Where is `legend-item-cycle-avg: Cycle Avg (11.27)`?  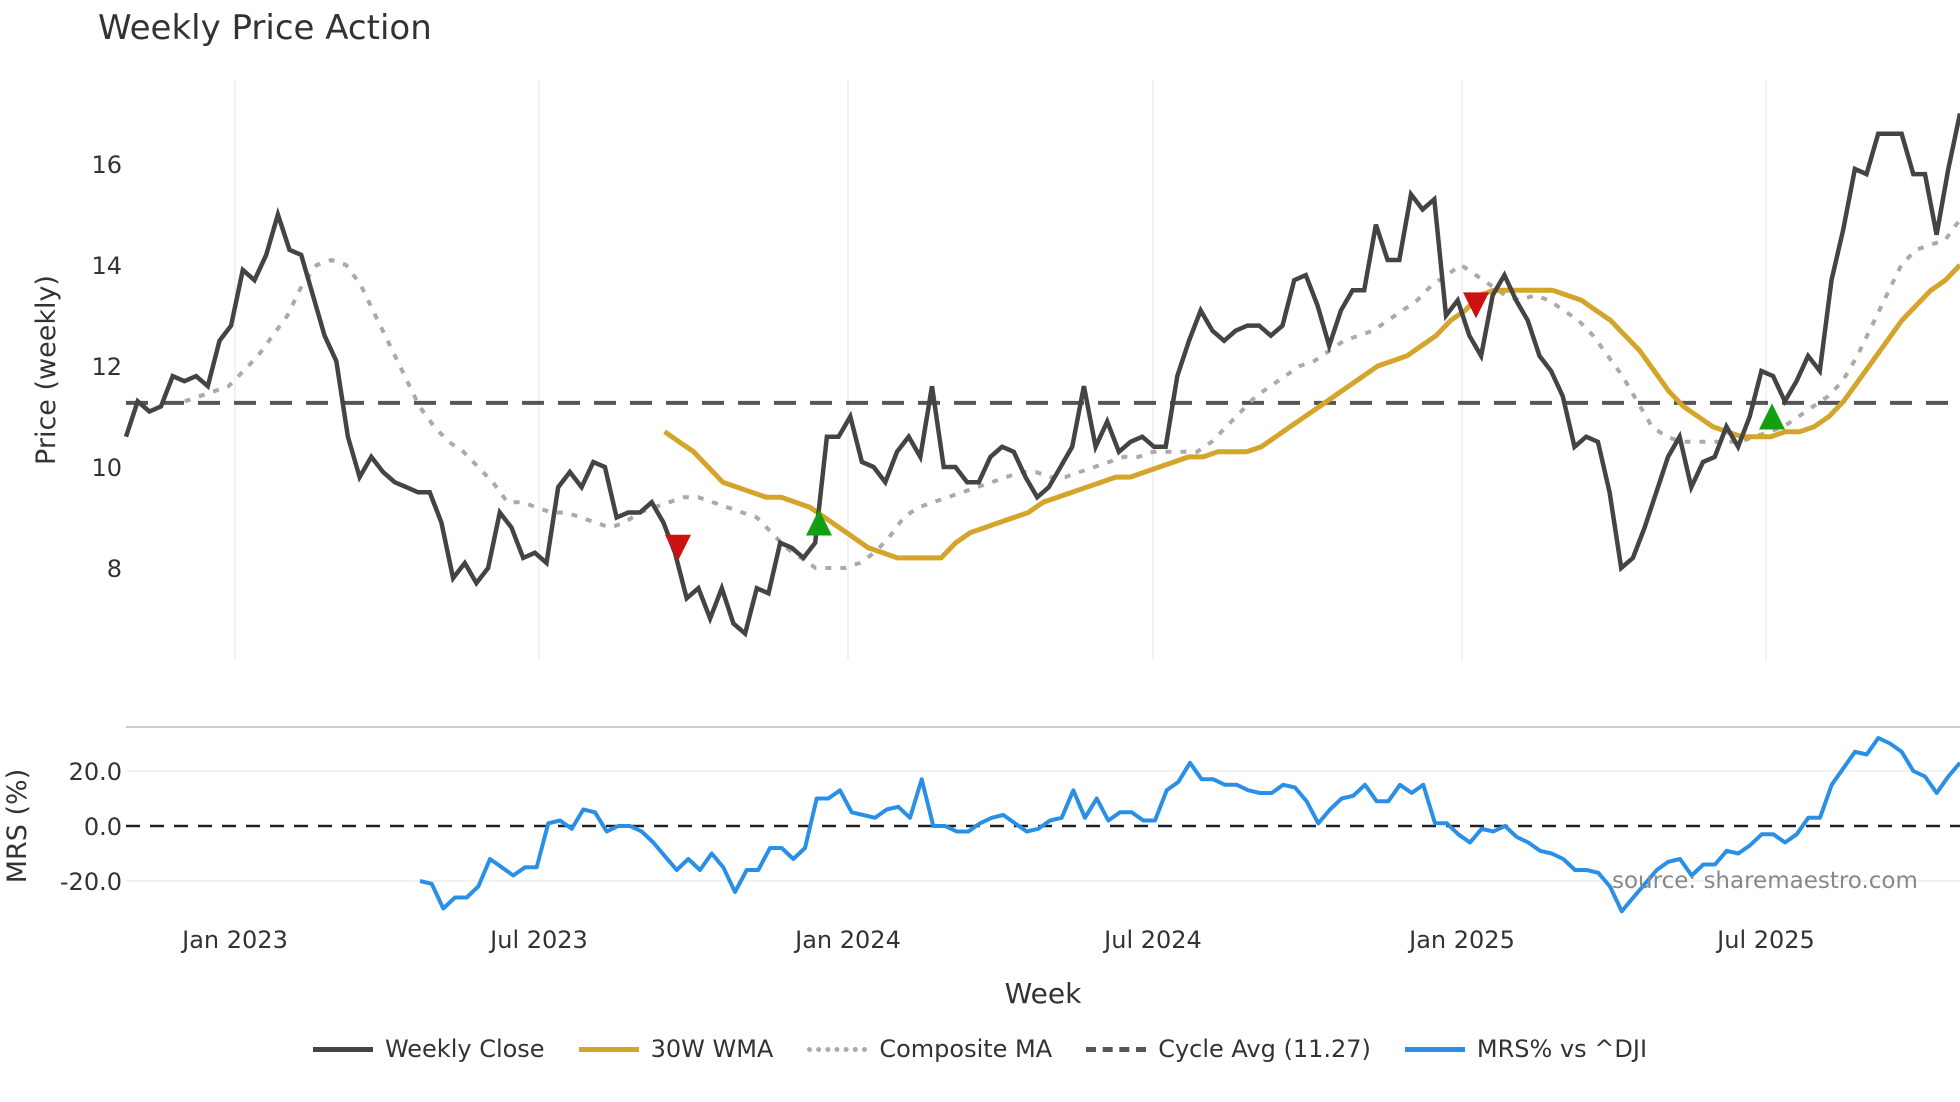
legend-item-cycle-avg: Cycle Avg (11.27) is located at coordinates (1228, 1049).